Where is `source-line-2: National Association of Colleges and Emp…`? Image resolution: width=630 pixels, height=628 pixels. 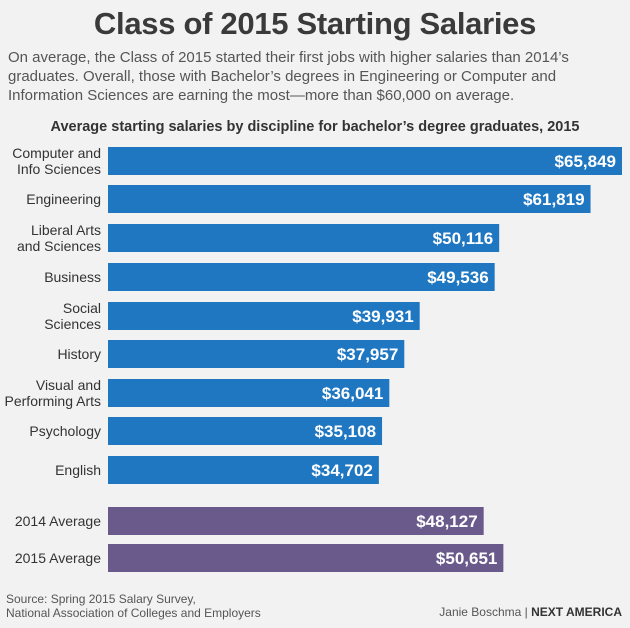 source-line-2: National Association of Colleges and Emp… is located at coordinates (133, 613).